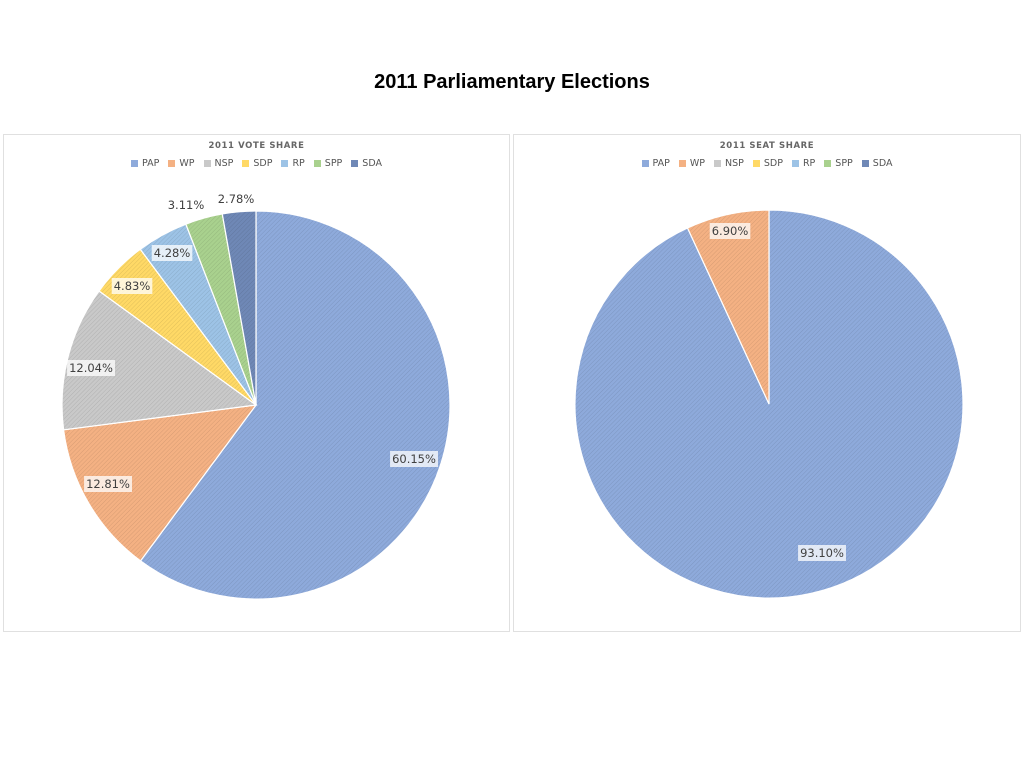  I want to click on pie-slice-sda, so click(239, 308).